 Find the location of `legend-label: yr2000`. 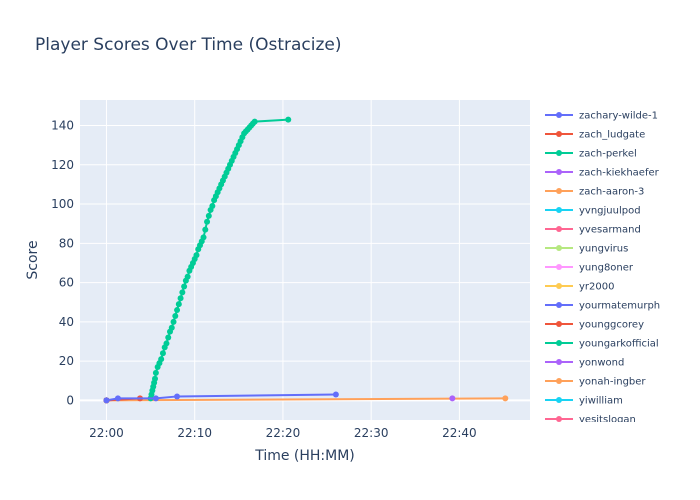

legend-label: yr2000 is located at coordinates (596, 287).